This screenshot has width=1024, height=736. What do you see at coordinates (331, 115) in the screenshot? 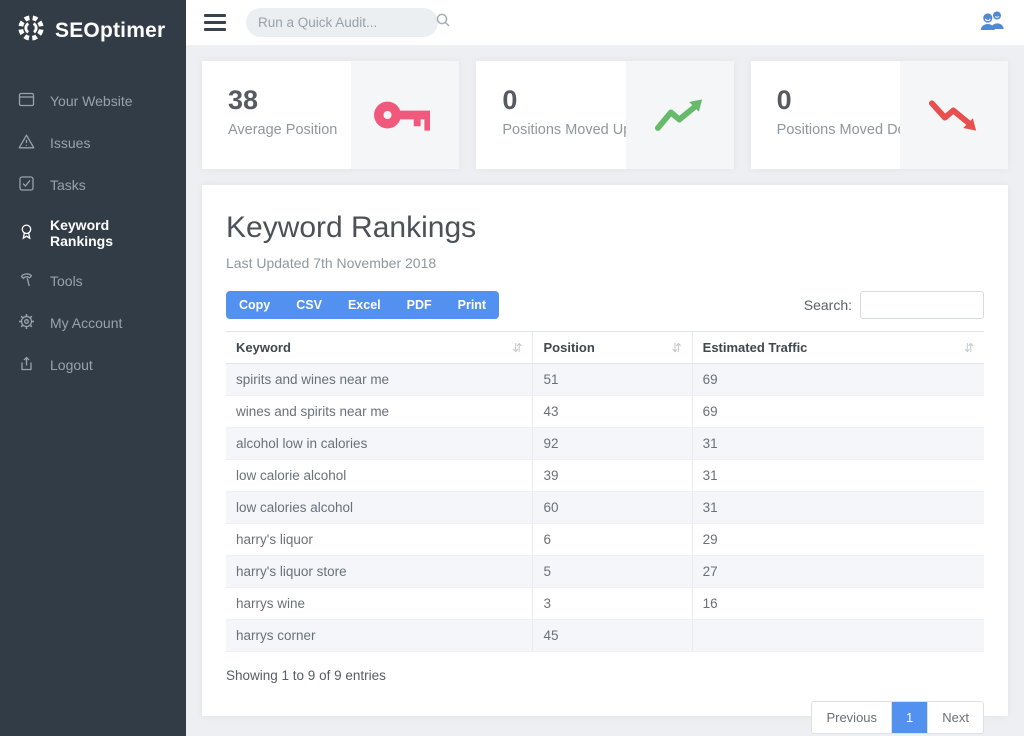
I see `card-average-position: 38 Average Position` at bounding box center [331, 115].